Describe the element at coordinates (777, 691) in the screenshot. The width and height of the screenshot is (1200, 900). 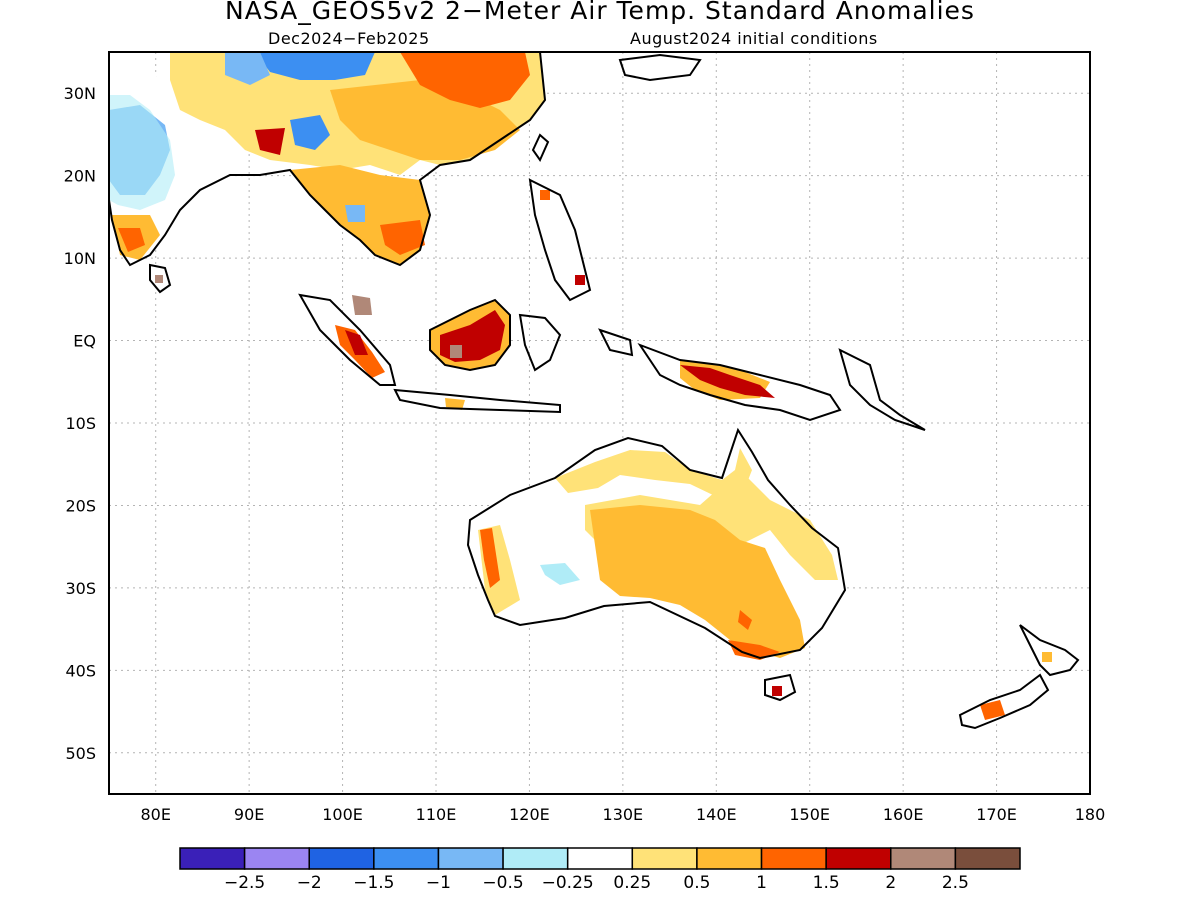
I see `tasmania-red` at that location.